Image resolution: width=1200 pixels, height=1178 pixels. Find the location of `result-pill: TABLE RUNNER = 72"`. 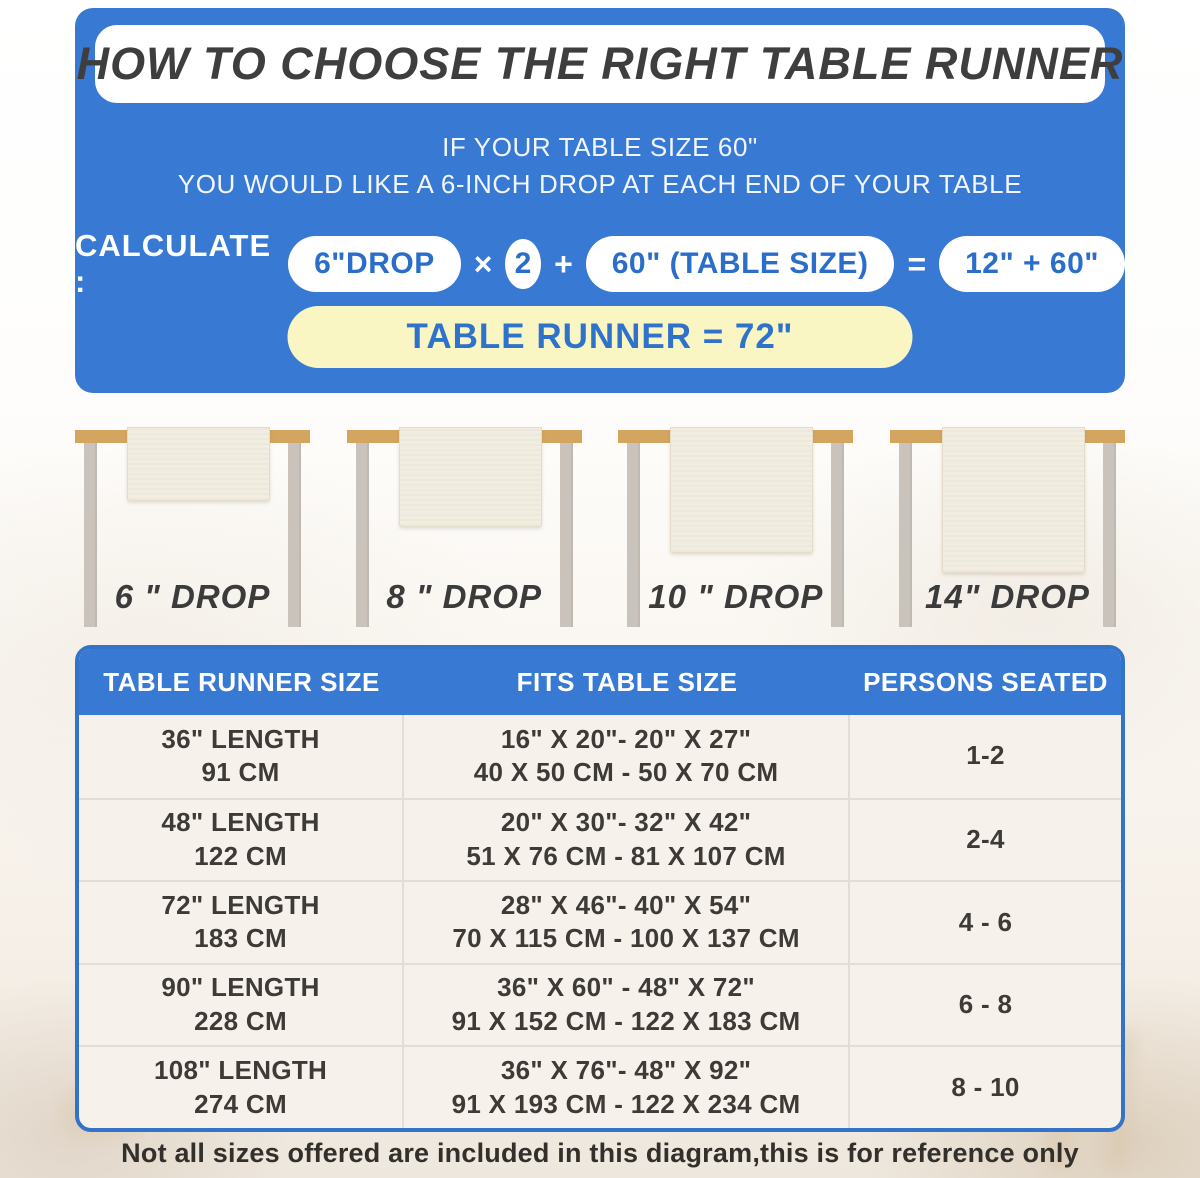

result-pill: TABLE RUNNER = 72" is located at coordinates (600, 337).